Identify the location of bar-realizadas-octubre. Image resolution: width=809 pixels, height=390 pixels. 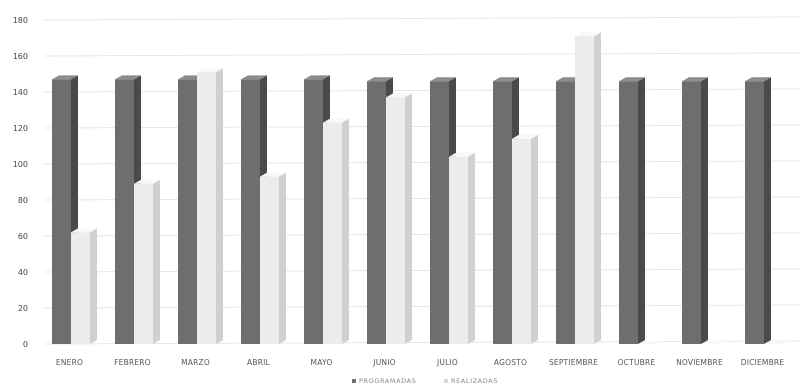
(651, 342).